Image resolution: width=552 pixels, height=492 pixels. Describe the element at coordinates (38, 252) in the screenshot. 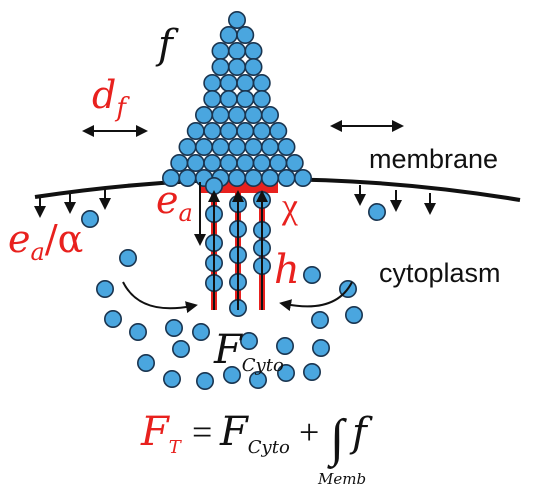

I see `label-ea-alpha-sub: a` at that location.